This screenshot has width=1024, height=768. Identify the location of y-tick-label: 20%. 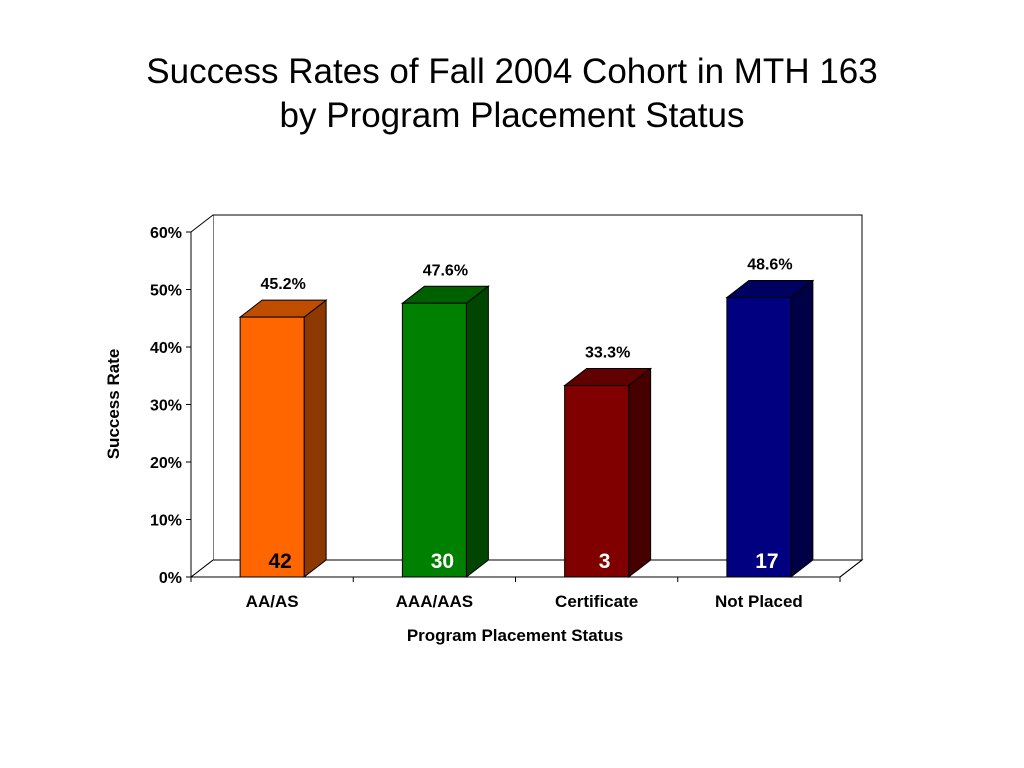
(166, 463).